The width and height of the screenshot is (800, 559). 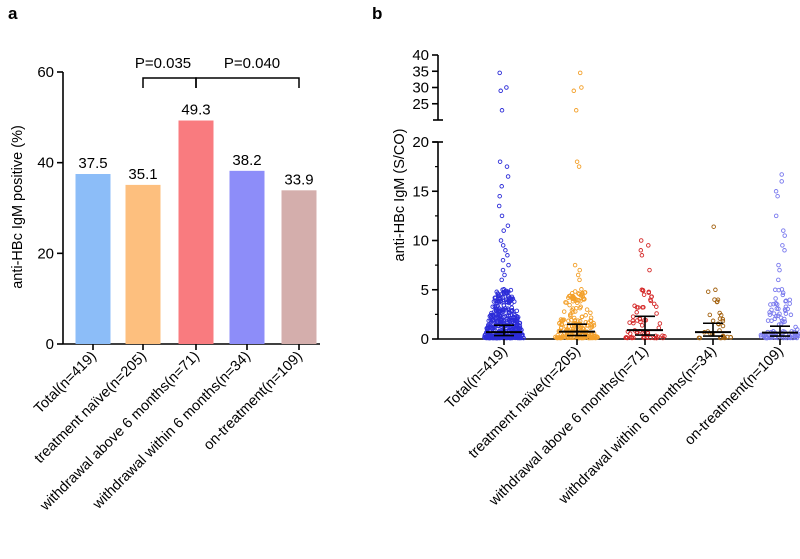 I want to click on bar-value-label: 38.2, so click(x=246, y=160).